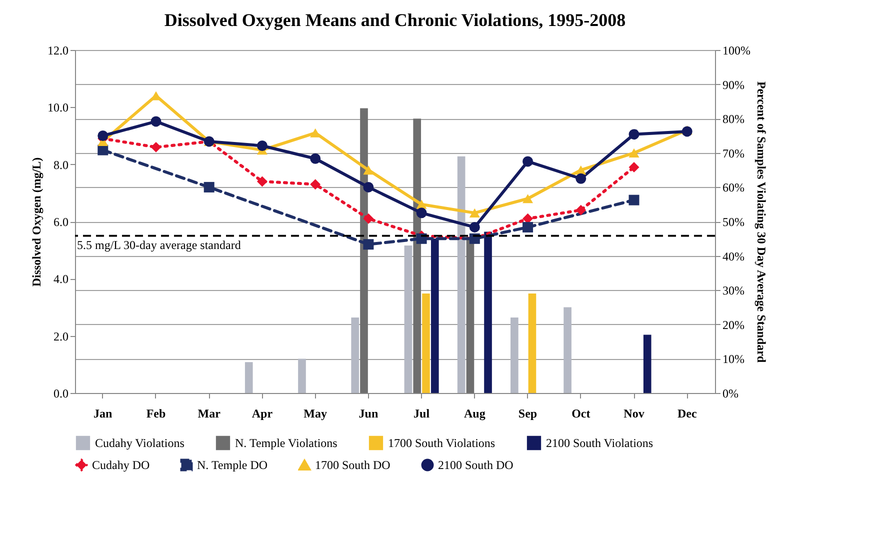 The height and width of the screenshot is (539, 886). I want to click on y2-tick-label: 60%, so click(733, 187).